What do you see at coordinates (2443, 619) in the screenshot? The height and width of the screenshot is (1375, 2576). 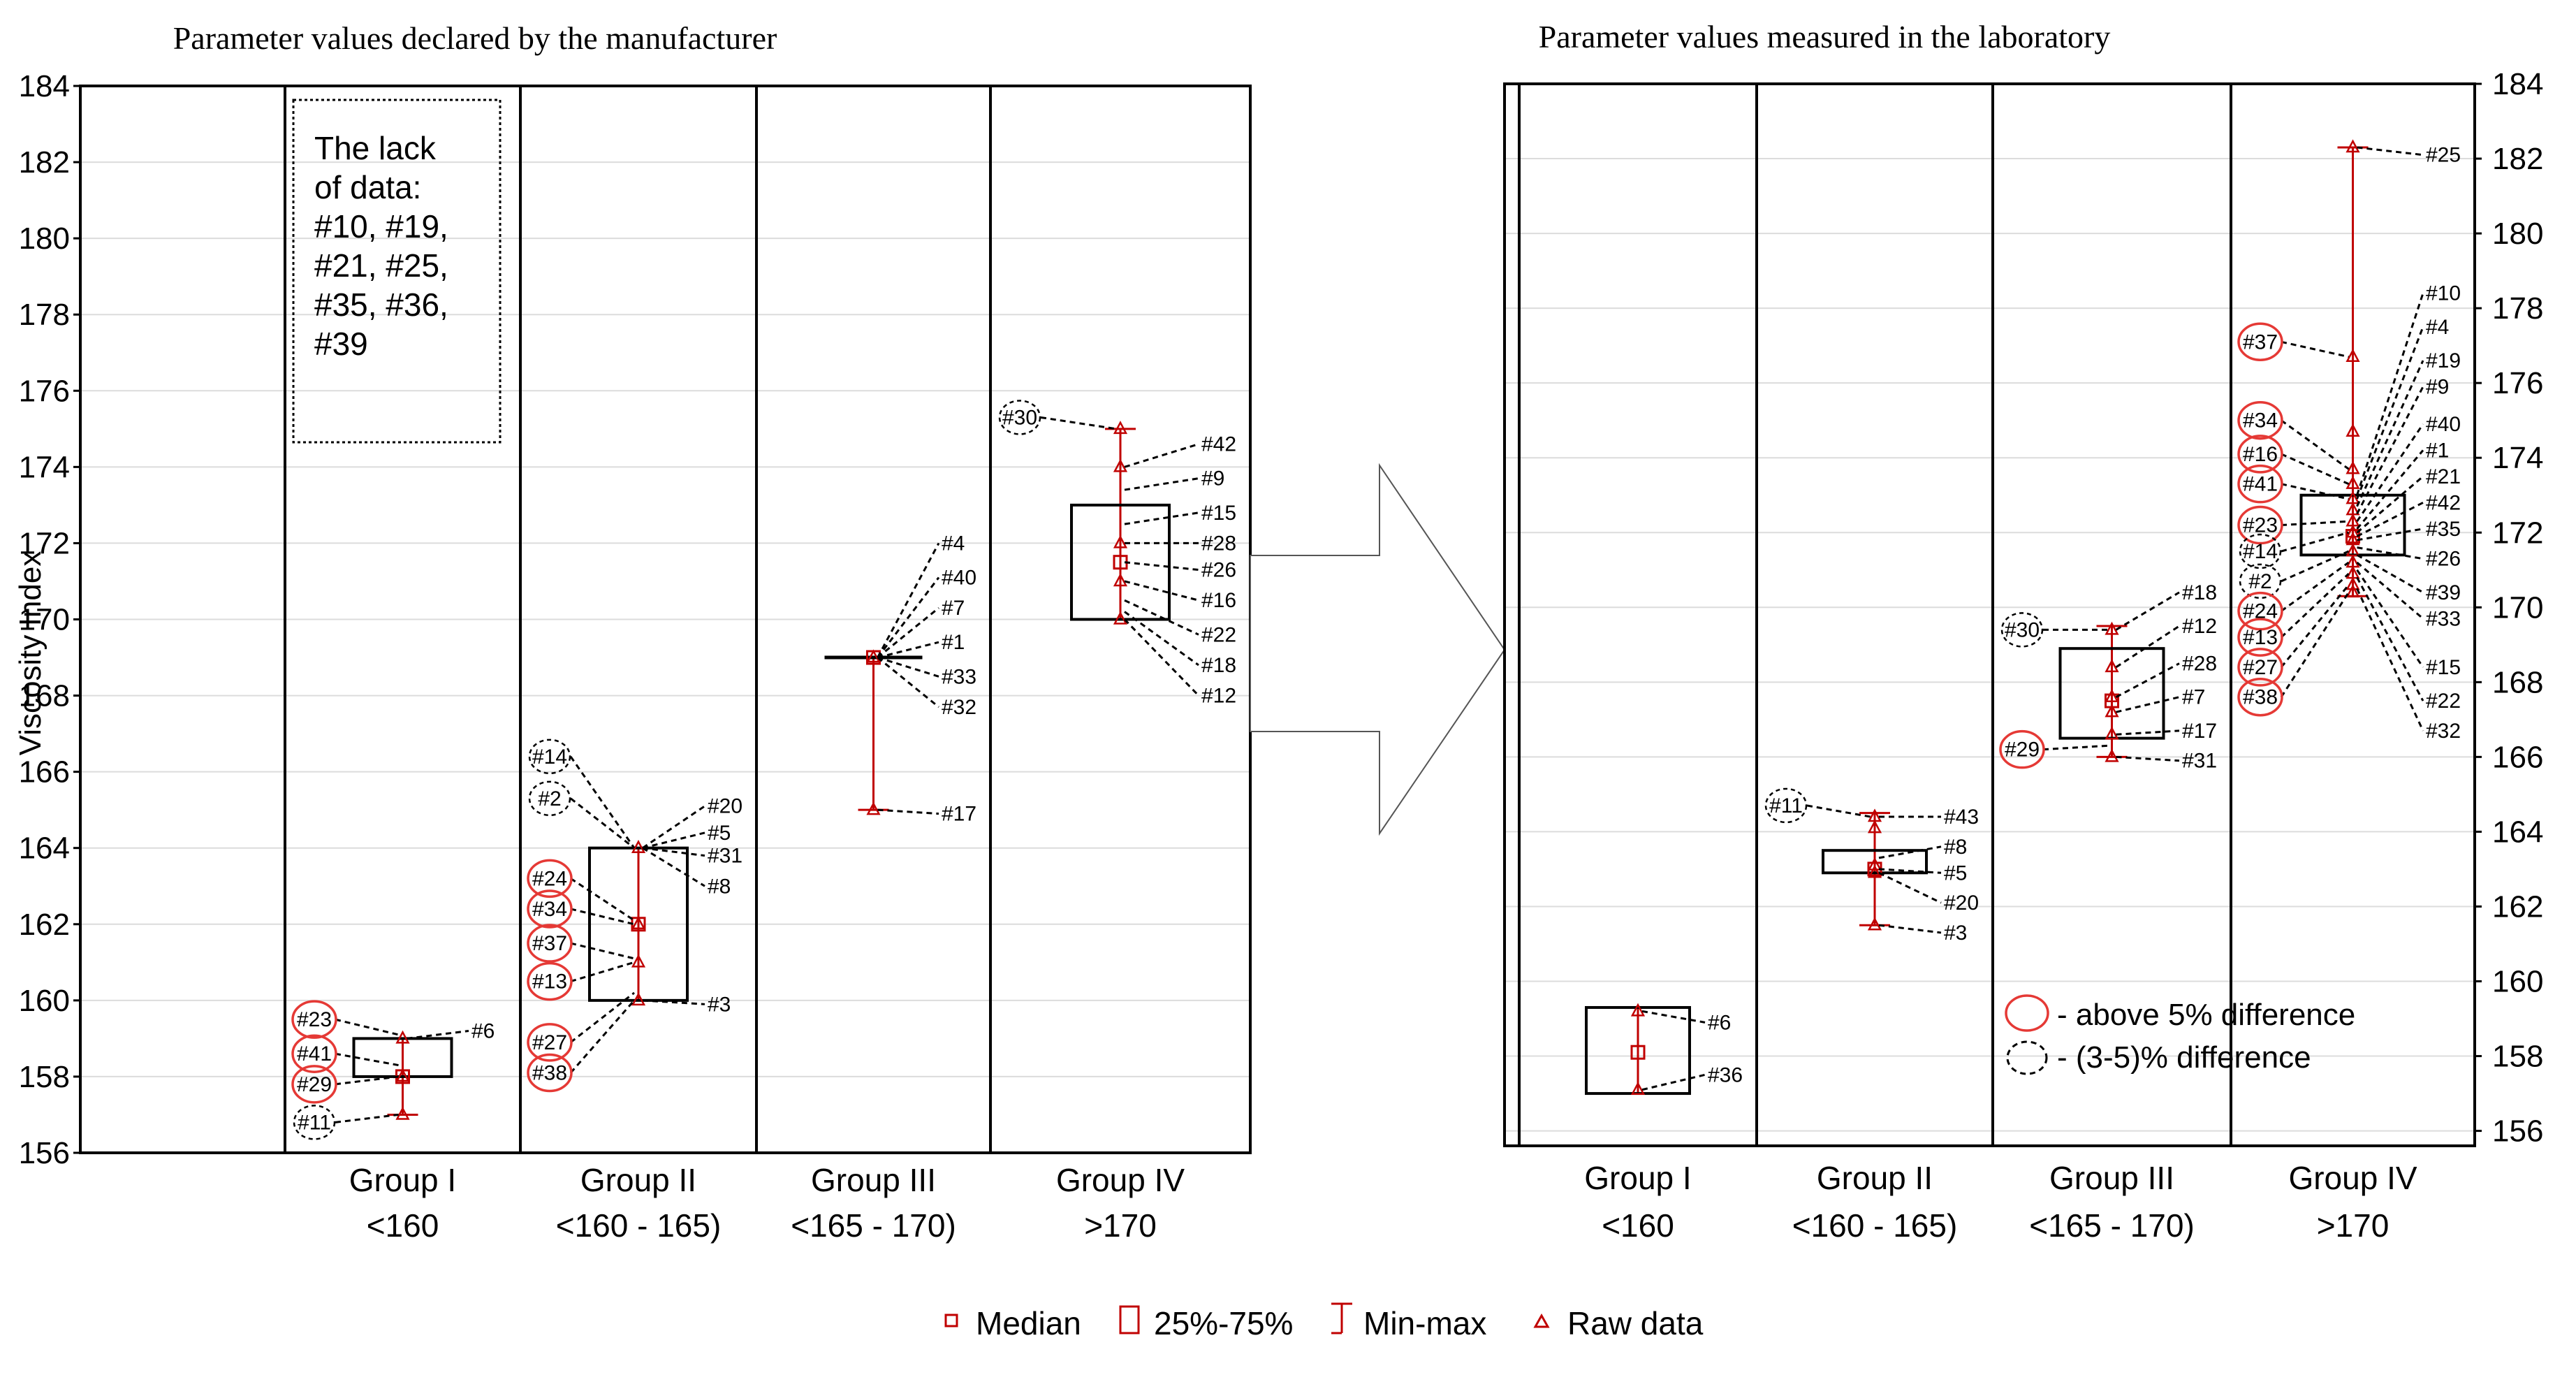 I see `point-label: #33` at bounding box center [2443, 619].